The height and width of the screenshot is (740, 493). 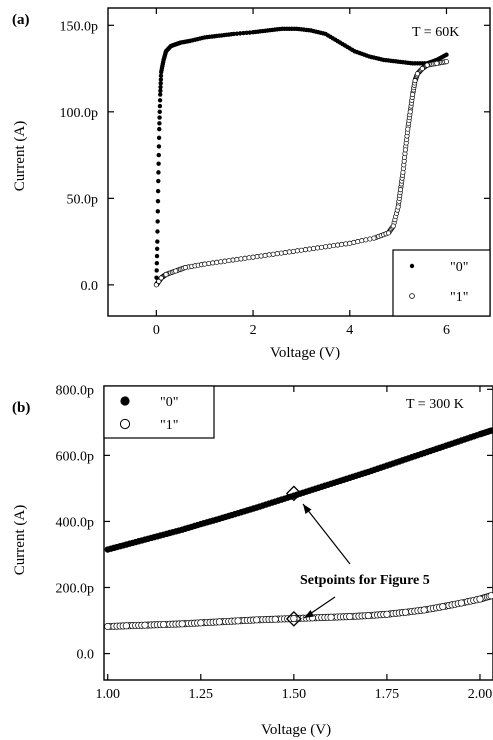 What do you see at coordinates (79, 113) in the screenshot?
I see `y-tick-label: 100.0p` at bounding box center [79, 113].